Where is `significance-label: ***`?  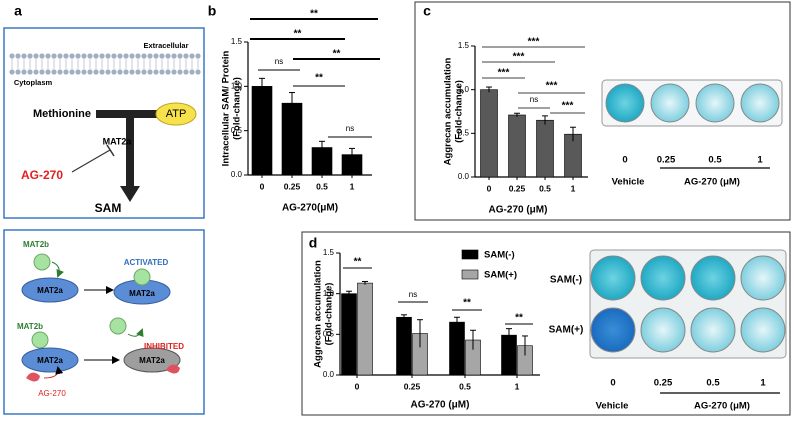 significance-label: *** is located at coordinates (568, 106).